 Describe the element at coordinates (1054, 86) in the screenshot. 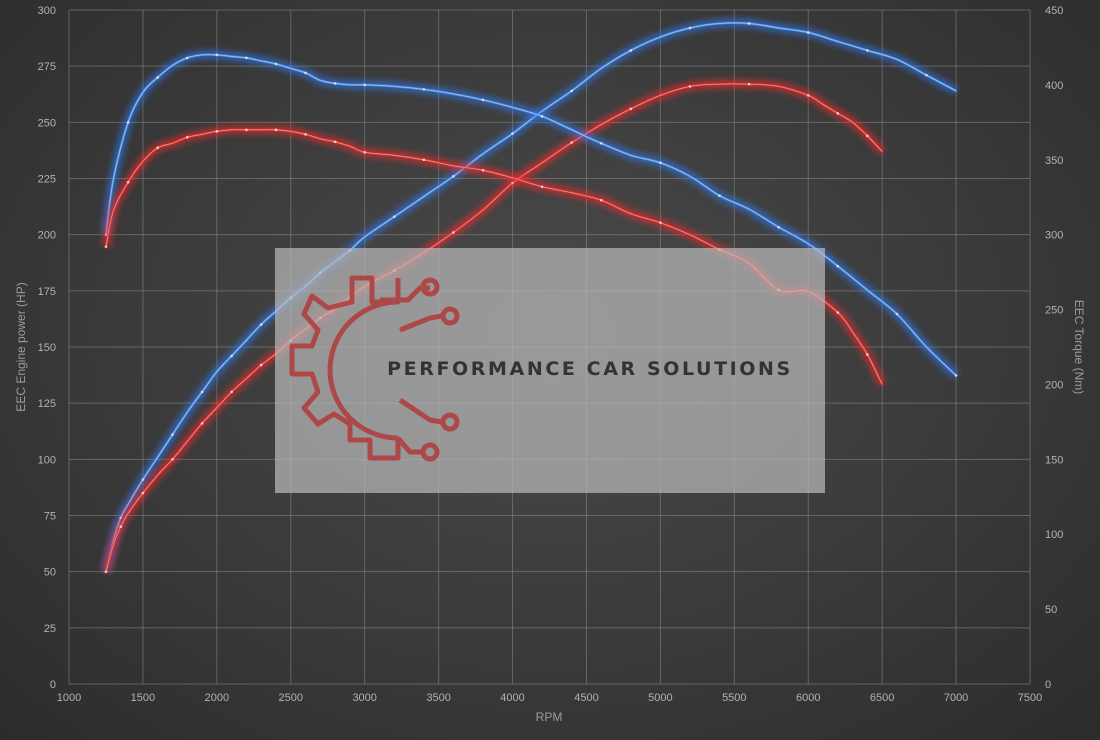

I see `y-right-tick-label: 400` at that location.